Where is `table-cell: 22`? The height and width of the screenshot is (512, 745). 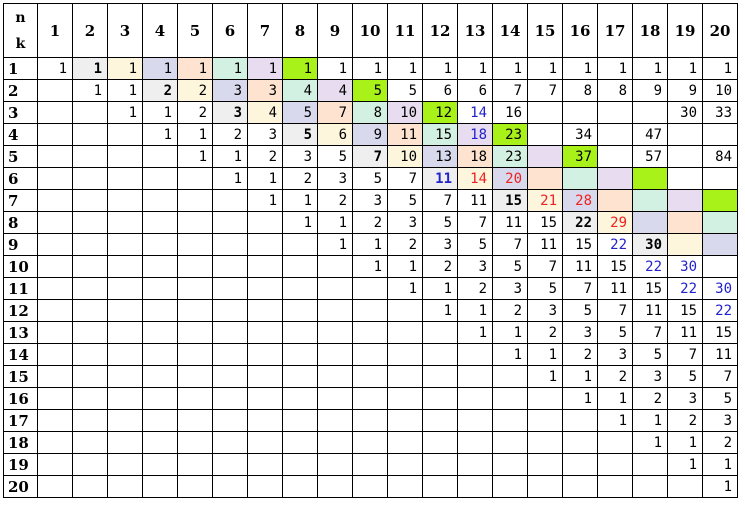 table-cell: 22 is located at coordinates (650, 267).